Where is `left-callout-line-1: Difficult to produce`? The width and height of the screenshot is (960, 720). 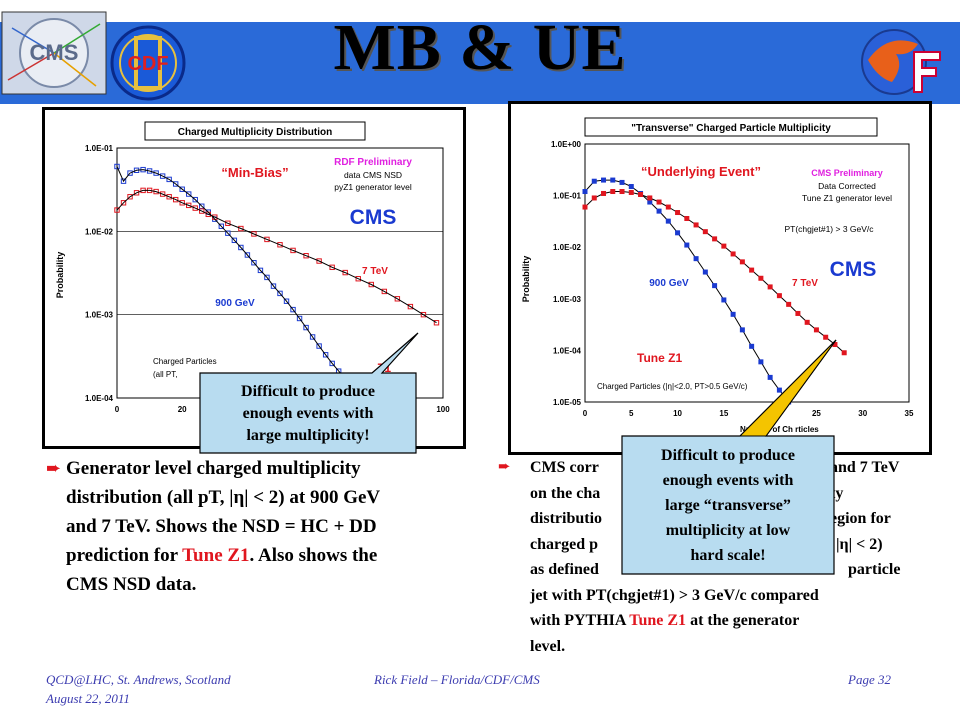 left-callout-line-1: Difficult to produce is located at coordinates (308, 391).